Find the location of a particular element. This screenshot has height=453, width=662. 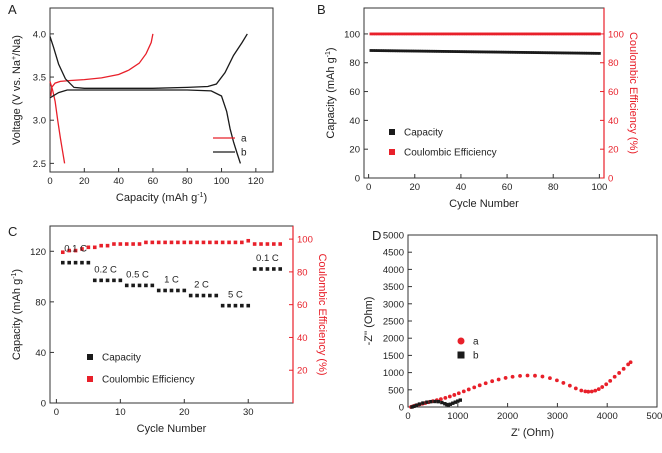

y-tick-label: 80 is located at coordinates (354, 63).